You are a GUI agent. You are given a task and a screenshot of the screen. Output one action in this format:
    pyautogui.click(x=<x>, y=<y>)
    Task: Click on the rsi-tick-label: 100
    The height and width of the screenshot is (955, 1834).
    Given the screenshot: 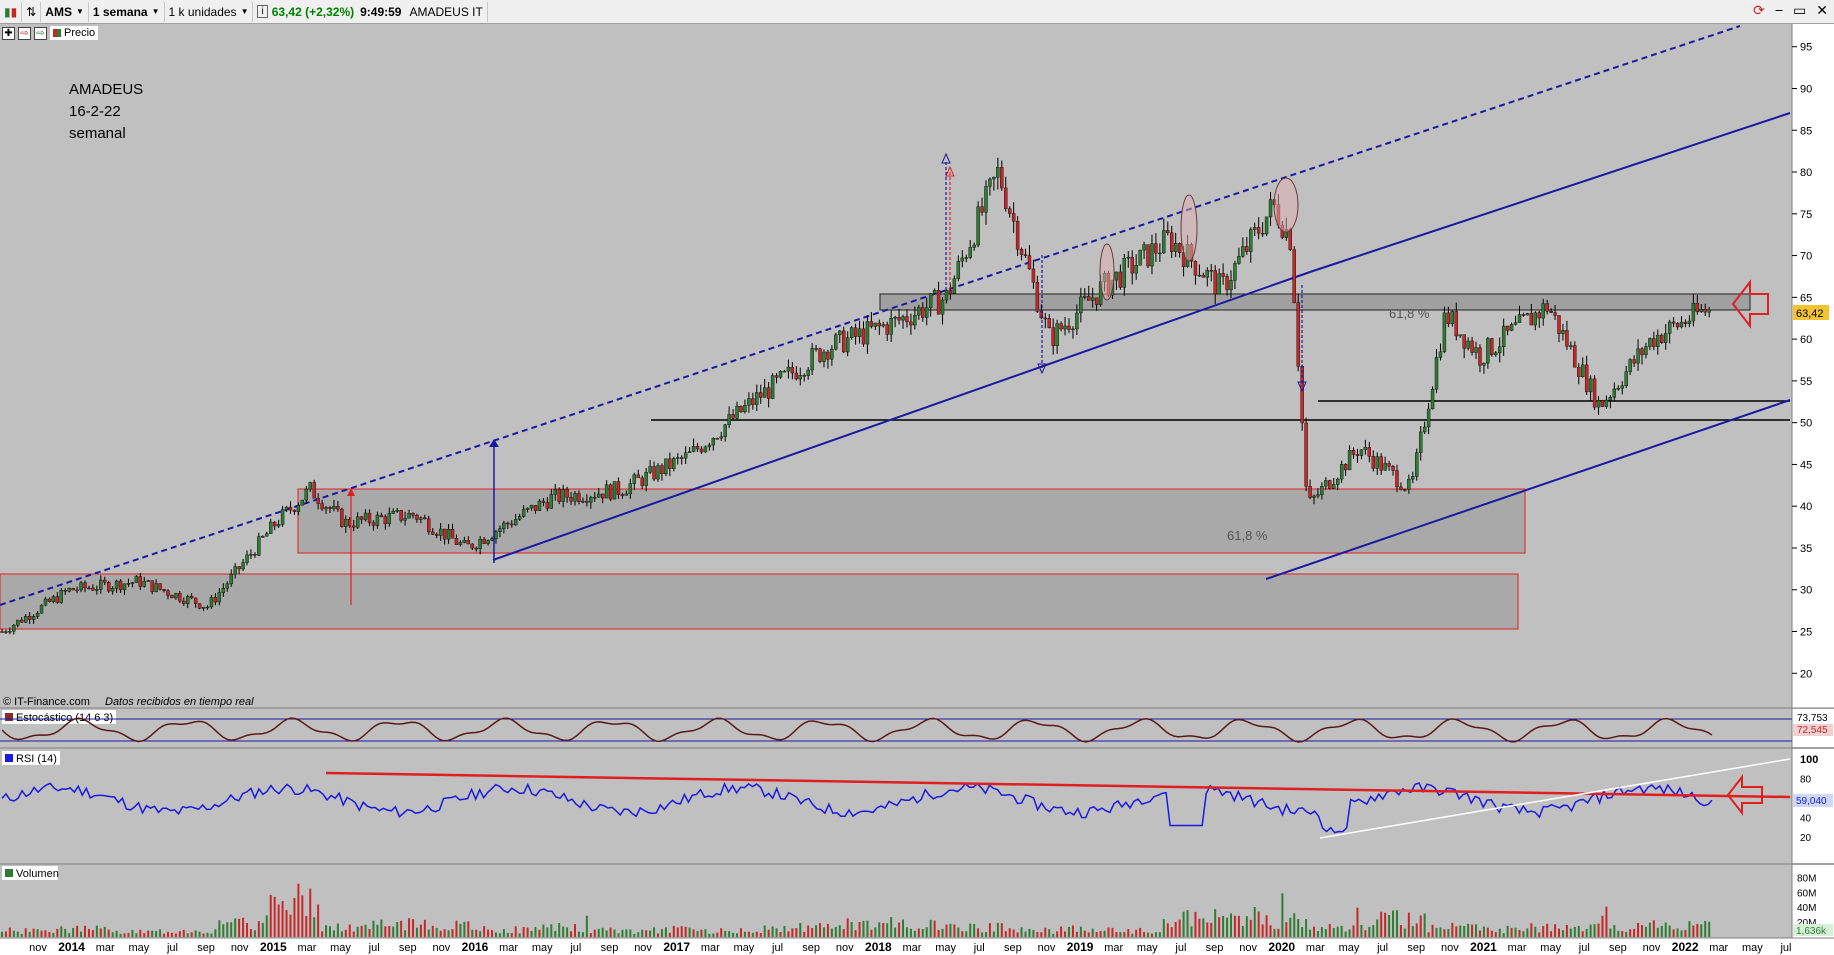 What is the action you would take?
    pyautogui.click(x=1809, y=760)
    